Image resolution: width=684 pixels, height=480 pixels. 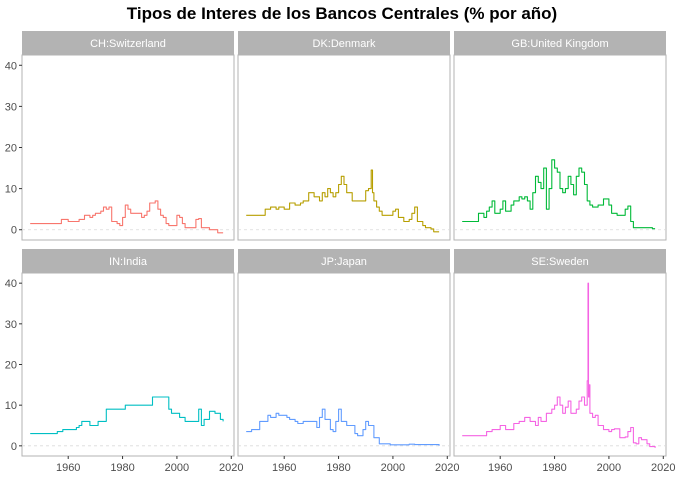 I want to click on facet-panel: DK:Denmark, so click(x=344, y=136).